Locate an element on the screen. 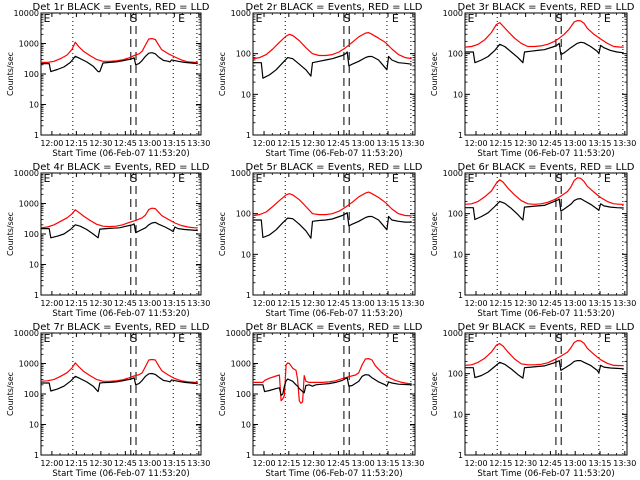 The width and height of the screenshot is (640, 480). panel-5-series-lld is located at coordinates (332, 204).